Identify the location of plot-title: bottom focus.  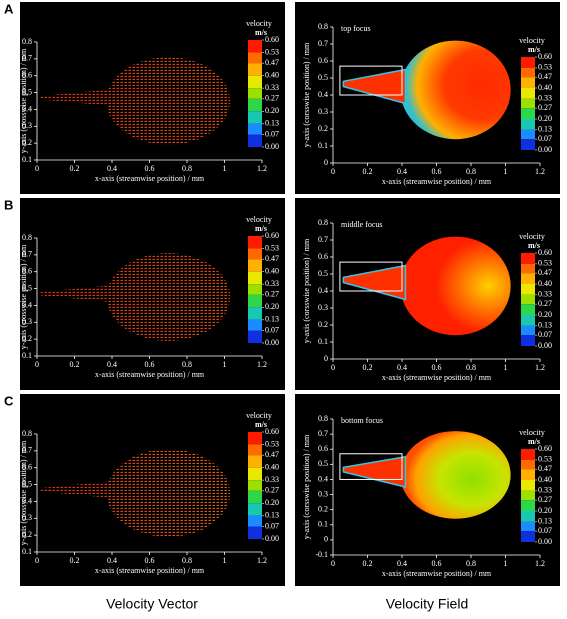
(362, 420).